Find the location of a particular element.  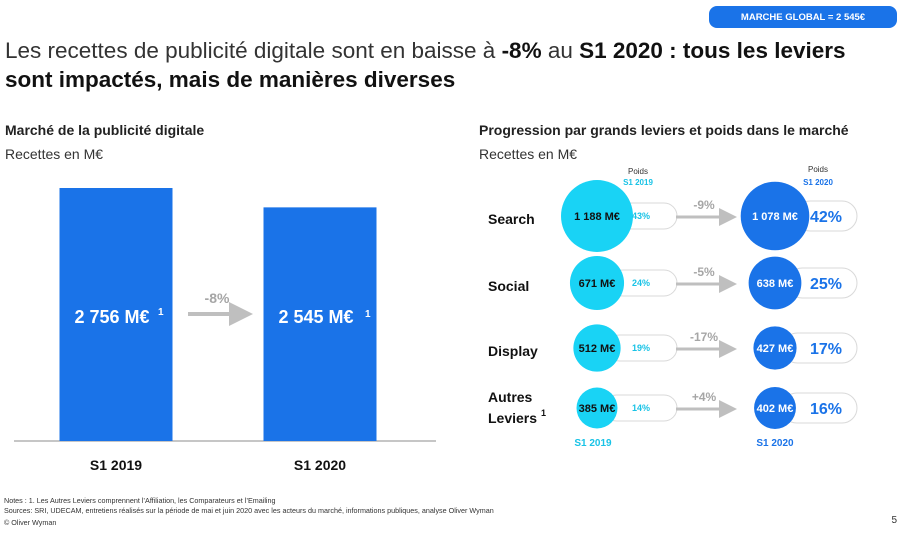

title-bold1: -8% is located at coordinates (521, 50).